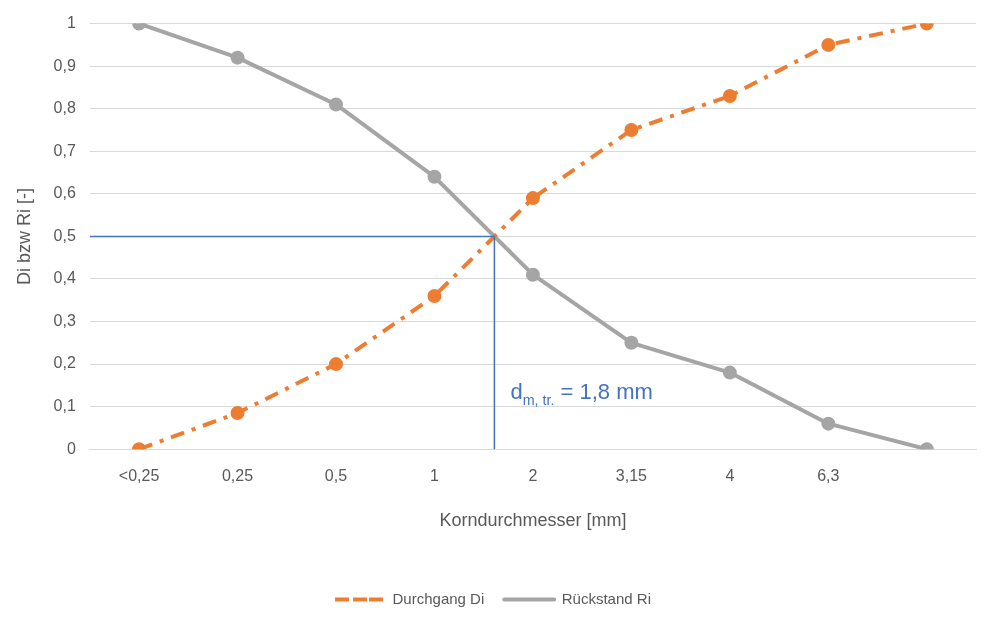 The height and width of the screenshot is (617, 1006). I want to click on x-tick-label: 2, so click(533, 476).